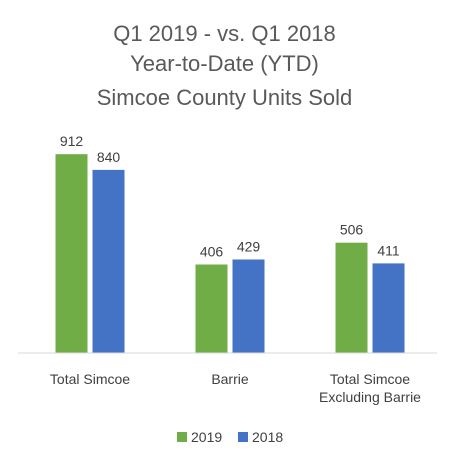 The image size is (449, 454). What do you see at coordinates (230, 379) in the screenshot?
I see `category-label-1-line-0: Barrie` at bounding box center [230, 379].